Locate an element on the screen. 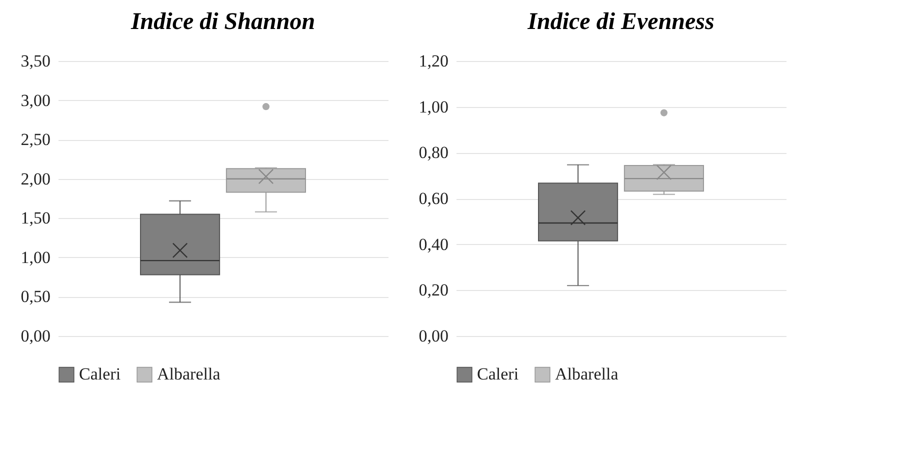 This screenshot has height=461, width=904. chart-title: Indice di Evenness is located at coordinates (620, 22).